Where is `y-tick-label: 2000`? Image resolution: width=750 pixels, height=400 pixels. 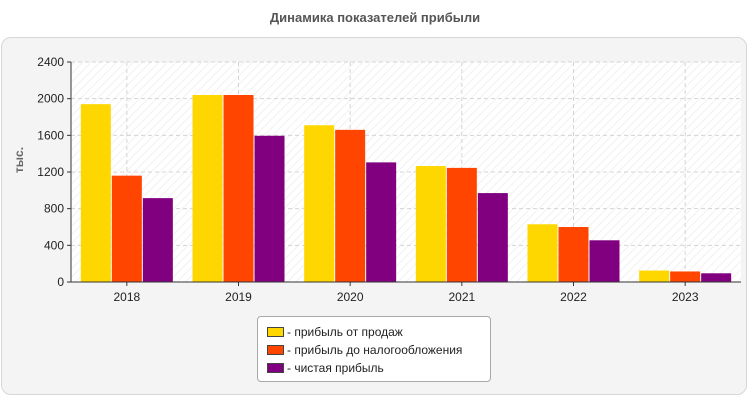
y-tick-label: 2000 is located at coordinates (50, 99).